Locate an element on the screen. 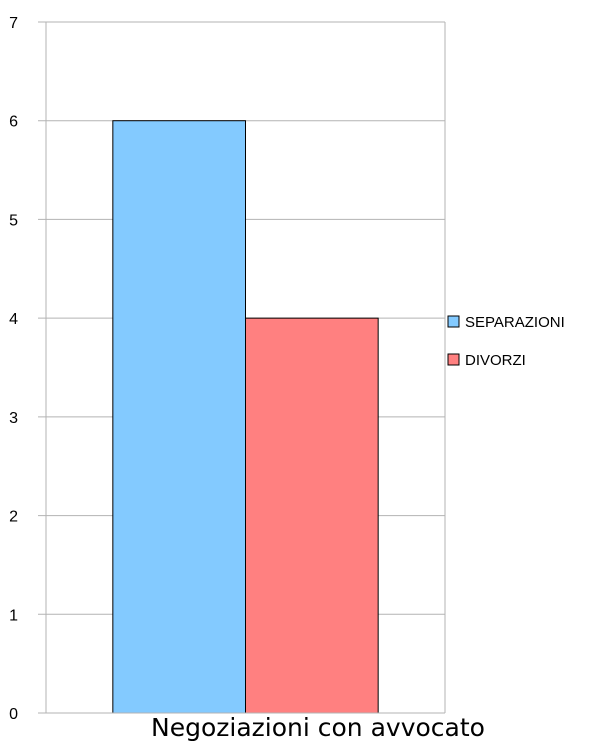 Image resolution: width=607 pixels, height=742 pixels. y-tick-labels: 0 1 2 3 4 5 6 7 is located at coordinates (13, 369).